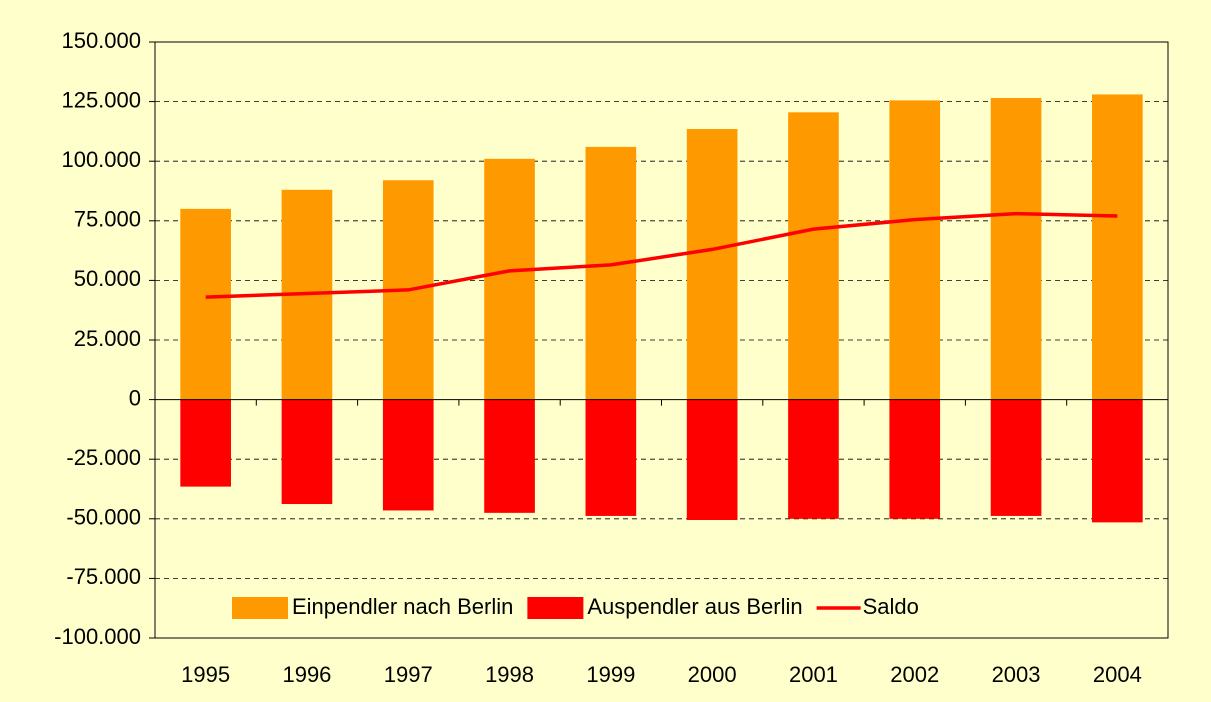 This screenshot has width=1211, height=702. I want to click on y-tick-label: 25.000, so click(107, 338).